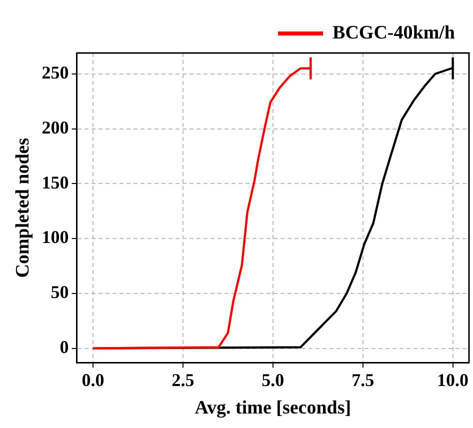 Image resolution: width=473 pixels, height=428 pixels. I want to click on legend-label: BCGC-40km/h, so click(394, 33).